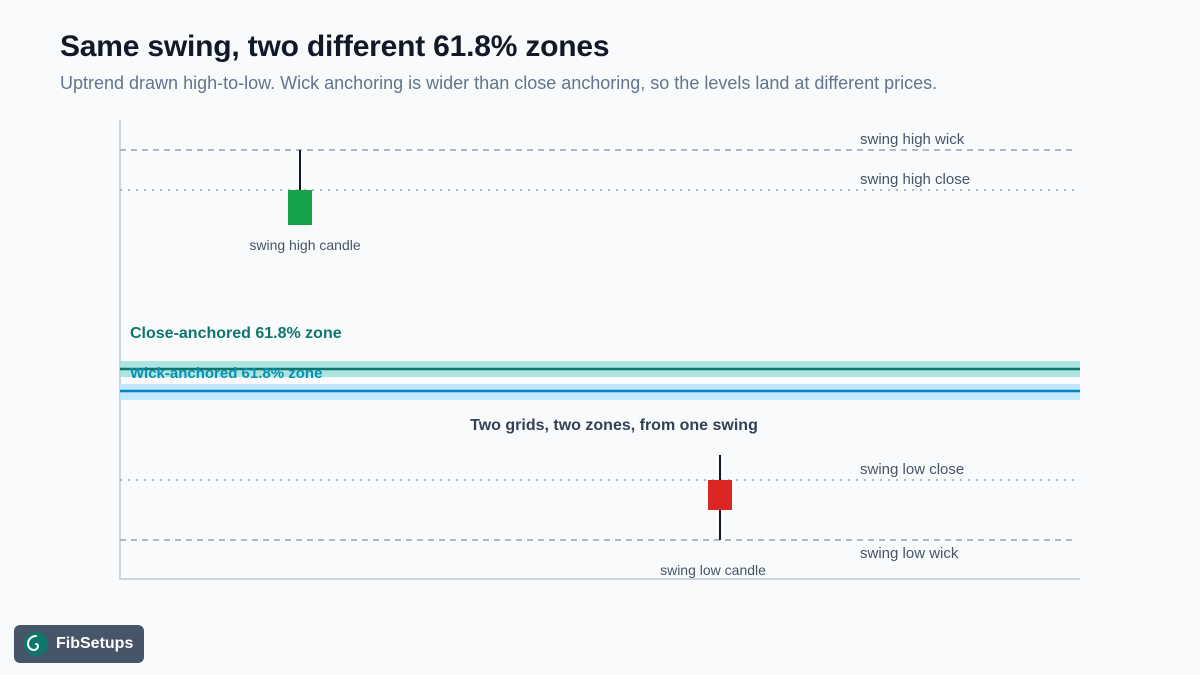 This screenshot has width=1200, height=675. I want to click on page-title: Same swing, two different 61.8% zones, so click(335, 46).